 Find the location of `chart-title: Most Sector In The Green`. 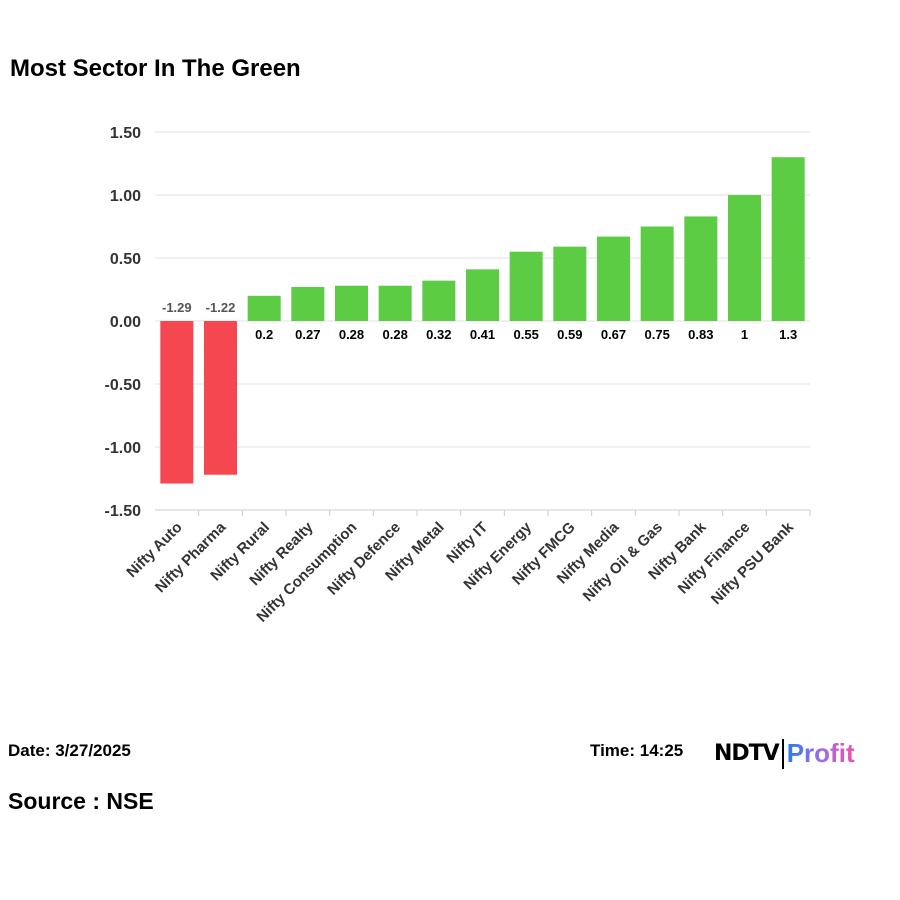

chart-title: Most Sector In The Green is located at coordinates (155, 68).